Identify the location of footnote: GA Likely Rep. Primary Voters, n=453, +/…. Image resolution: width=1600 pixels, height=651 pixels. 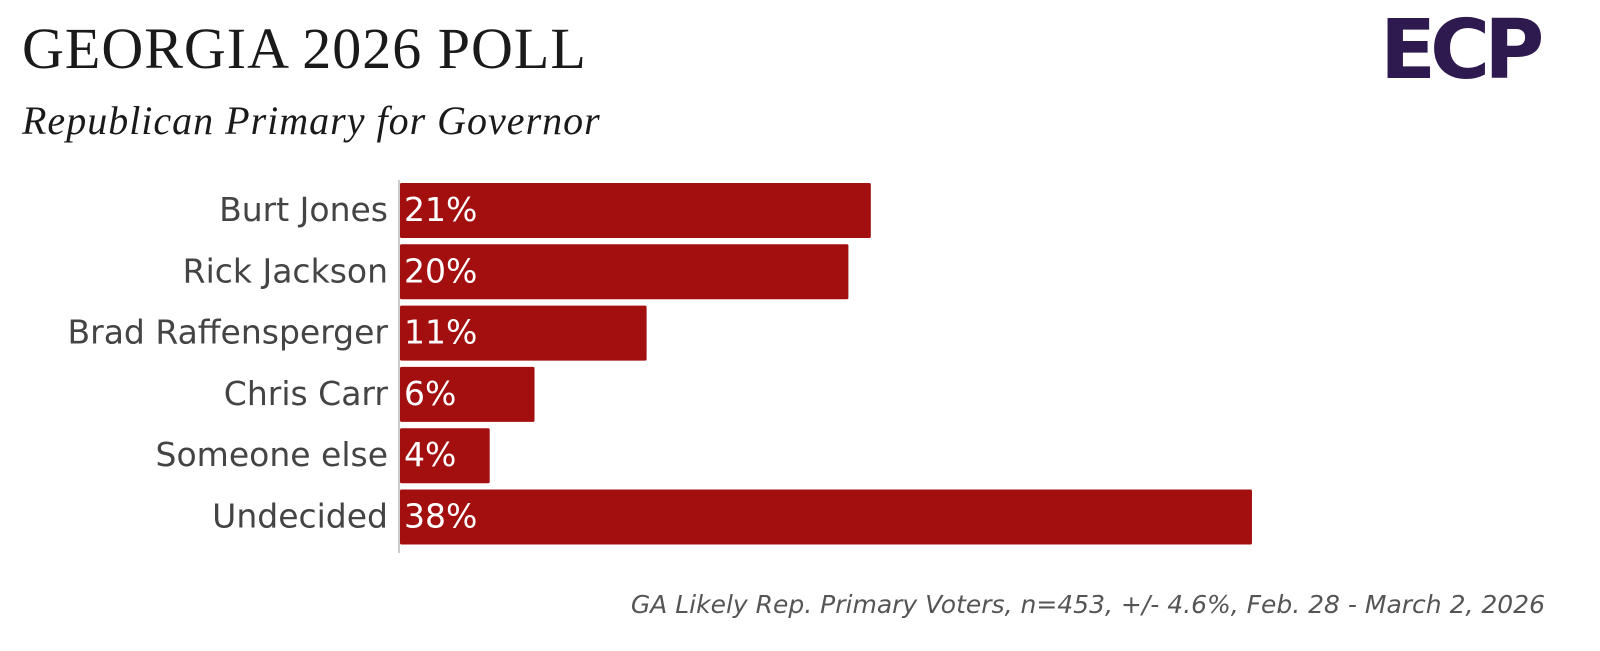
(1088, 604).